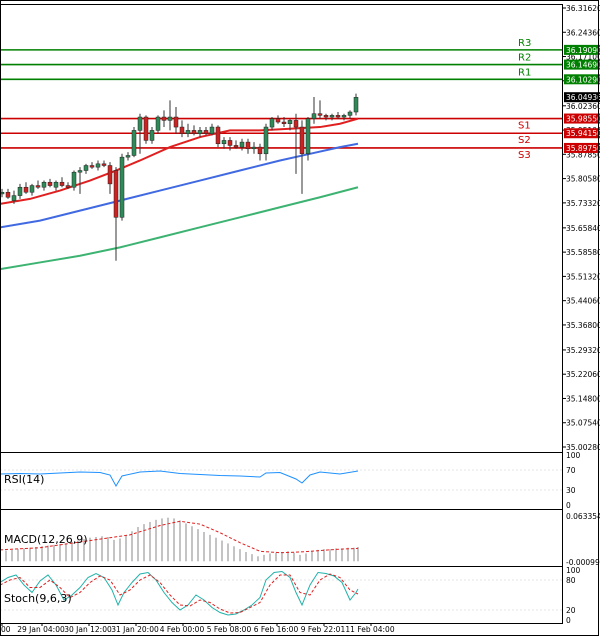 This screenshot has width=600, height=641. I want to click on y-tick-label: 35.80580, so click(583, 179).